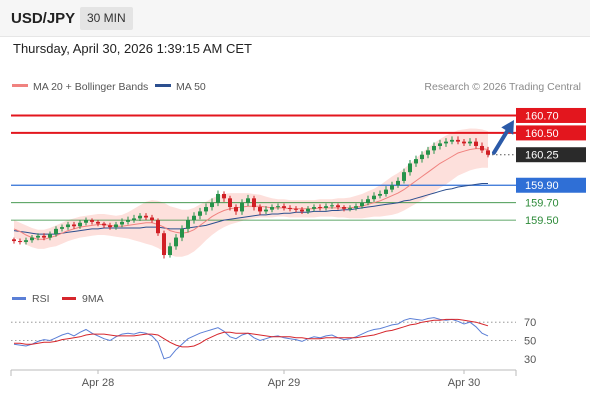 The width and height of the screenshot is (590, 400). I want to click on target-arrow, so click(503, 137).